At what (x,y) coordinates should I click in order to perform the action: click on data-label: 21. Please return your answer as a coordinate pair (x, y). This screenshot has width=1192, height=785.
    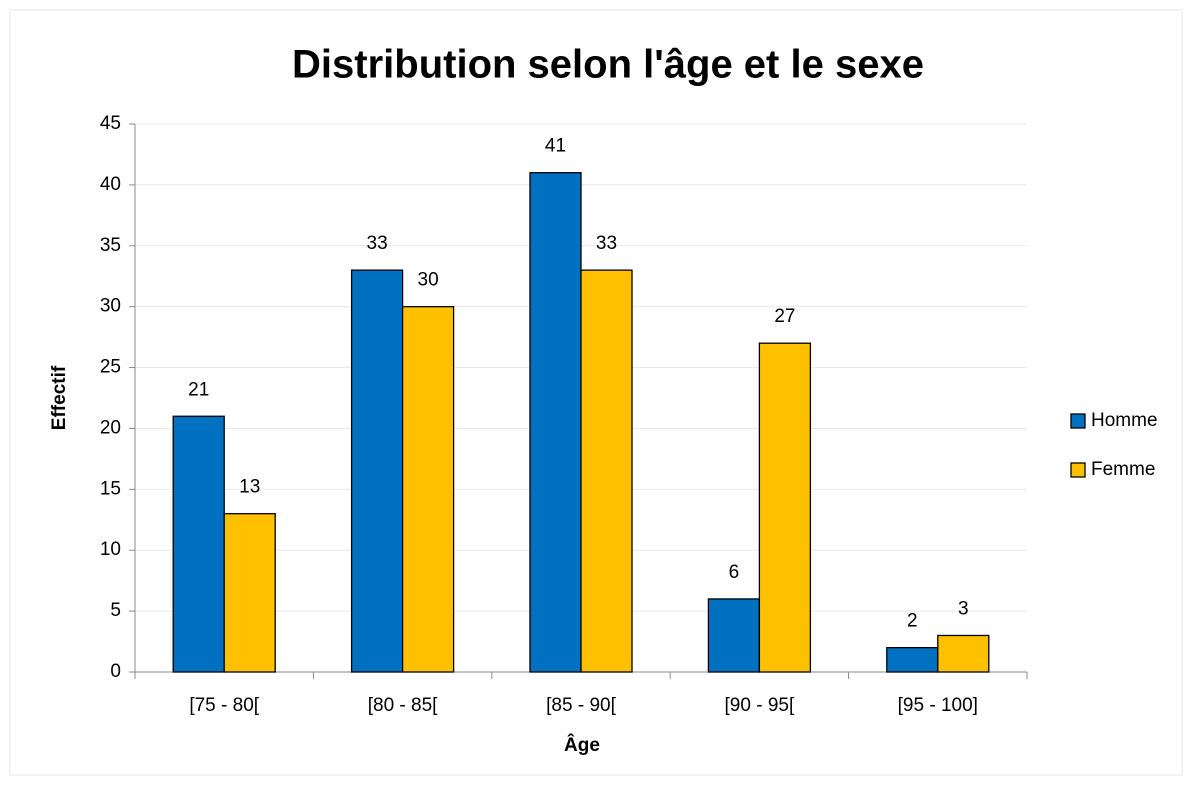
    Looking at the image, I should click on (198, 389).